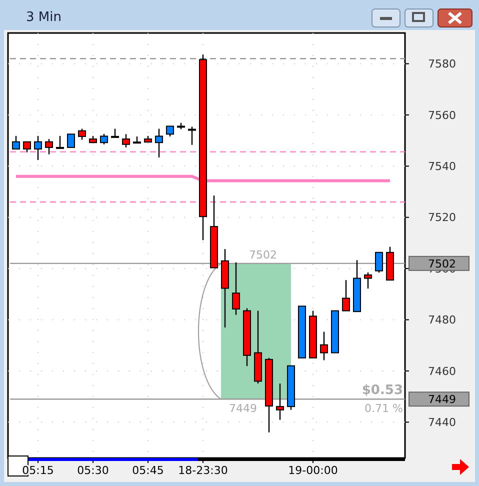 The image size is (479, 486). What do you see at coordinates (442, 371) in the screenshot?
I see `y-tick-label: 7460` at bounding box center [442, 371].